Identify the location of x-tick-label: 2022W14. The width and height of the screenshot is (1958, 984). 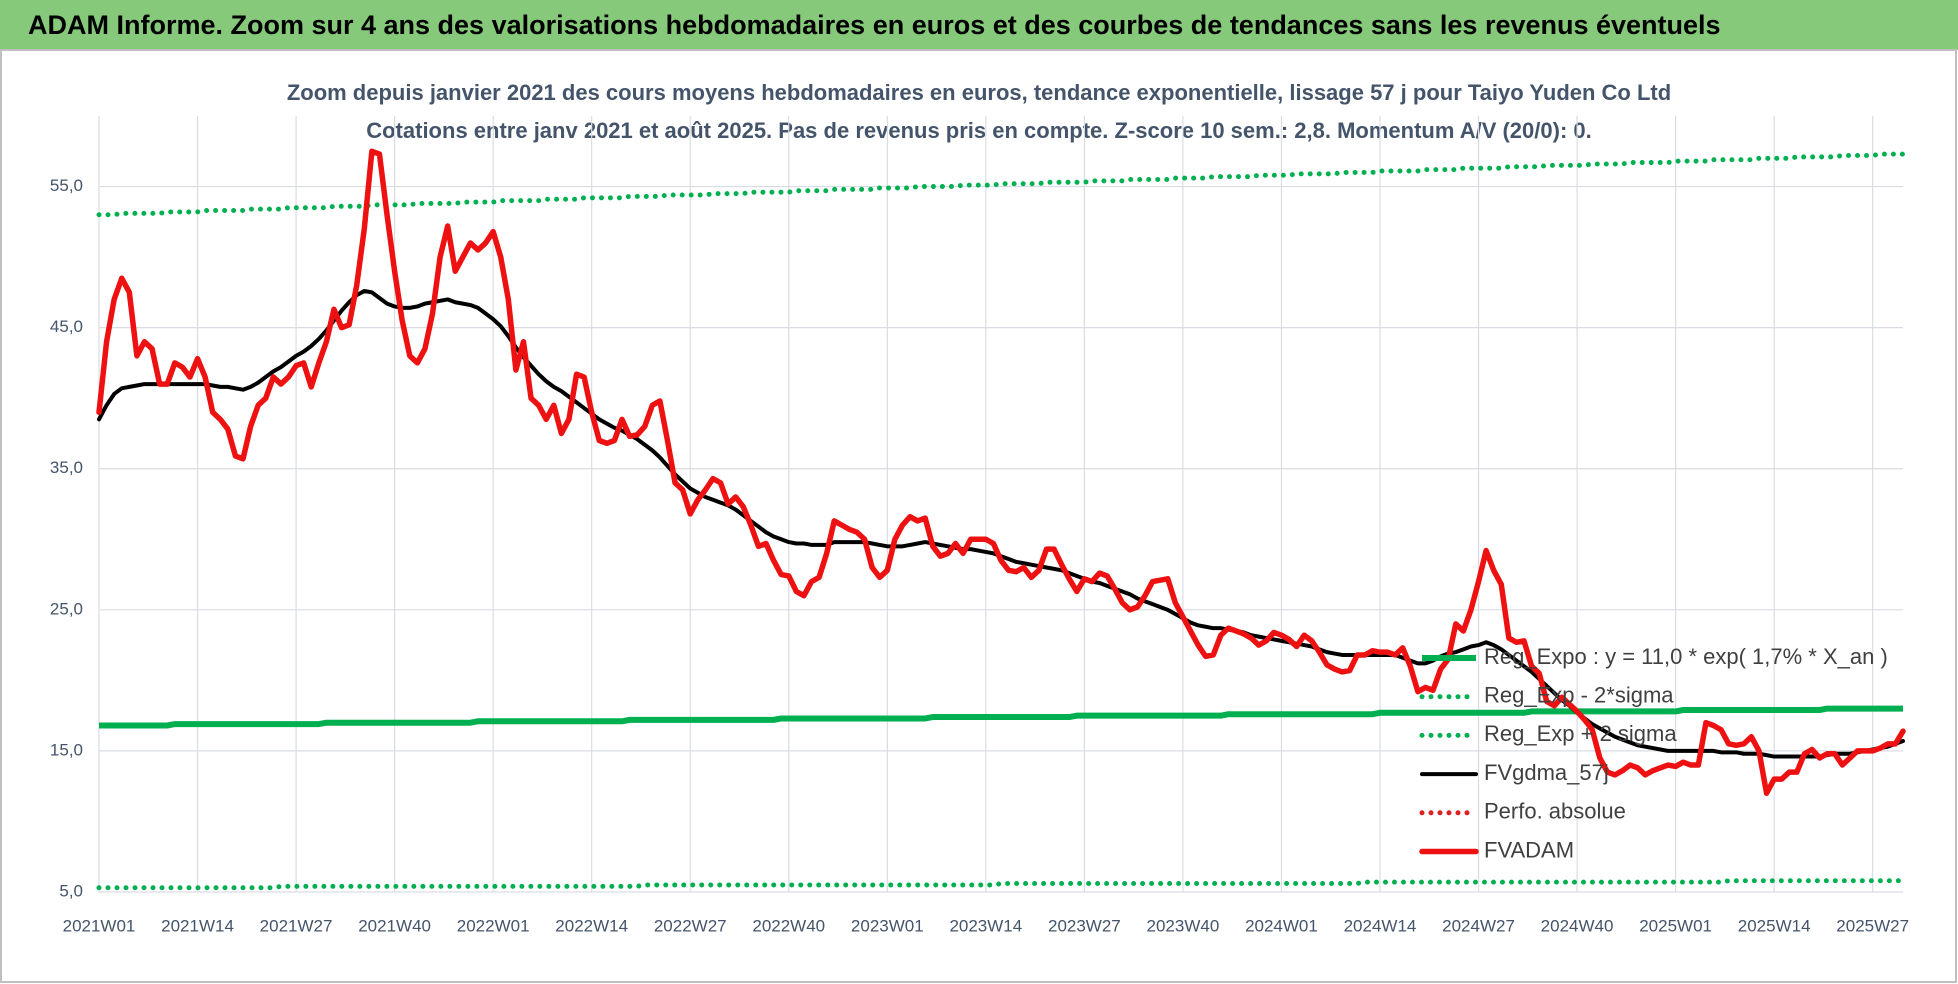
(591, 925).